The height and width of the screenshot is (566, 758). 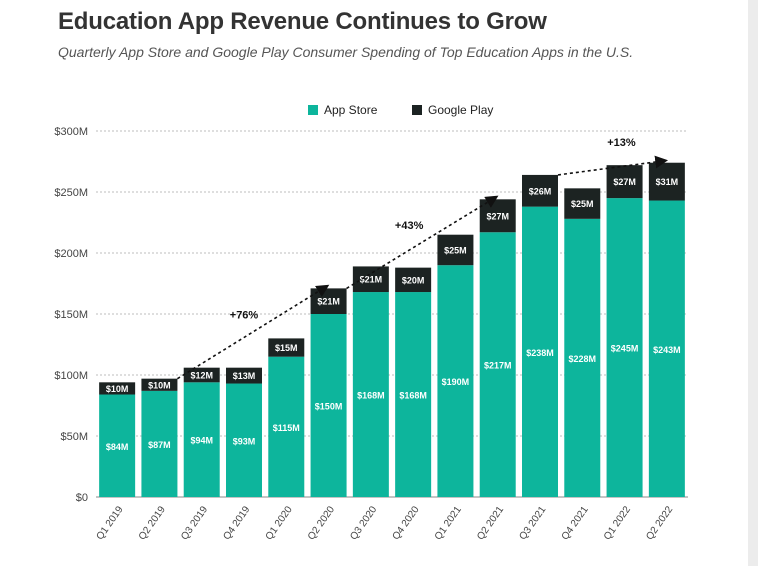 I want to click on x-tick-label: Q4 2019, so click(x=236, y=523).